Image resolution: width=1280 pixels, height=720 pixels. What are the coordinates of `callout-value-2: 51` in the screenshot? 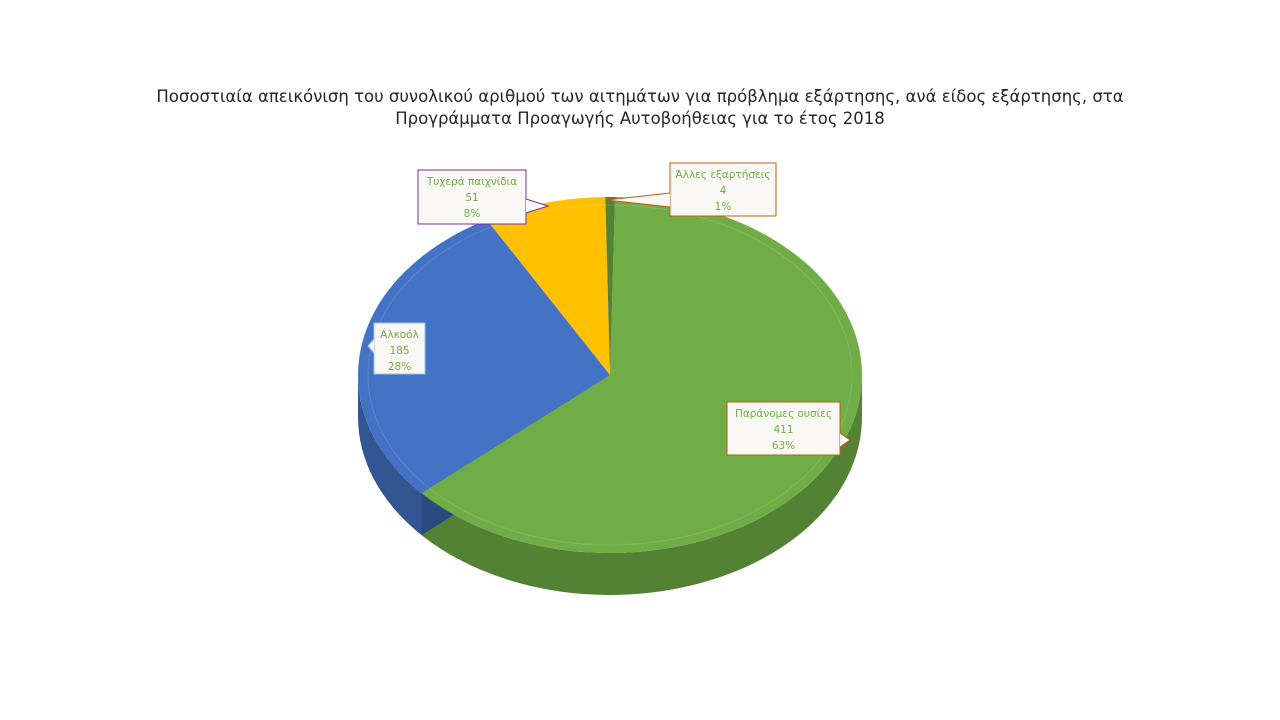 It's located at (471, 198).